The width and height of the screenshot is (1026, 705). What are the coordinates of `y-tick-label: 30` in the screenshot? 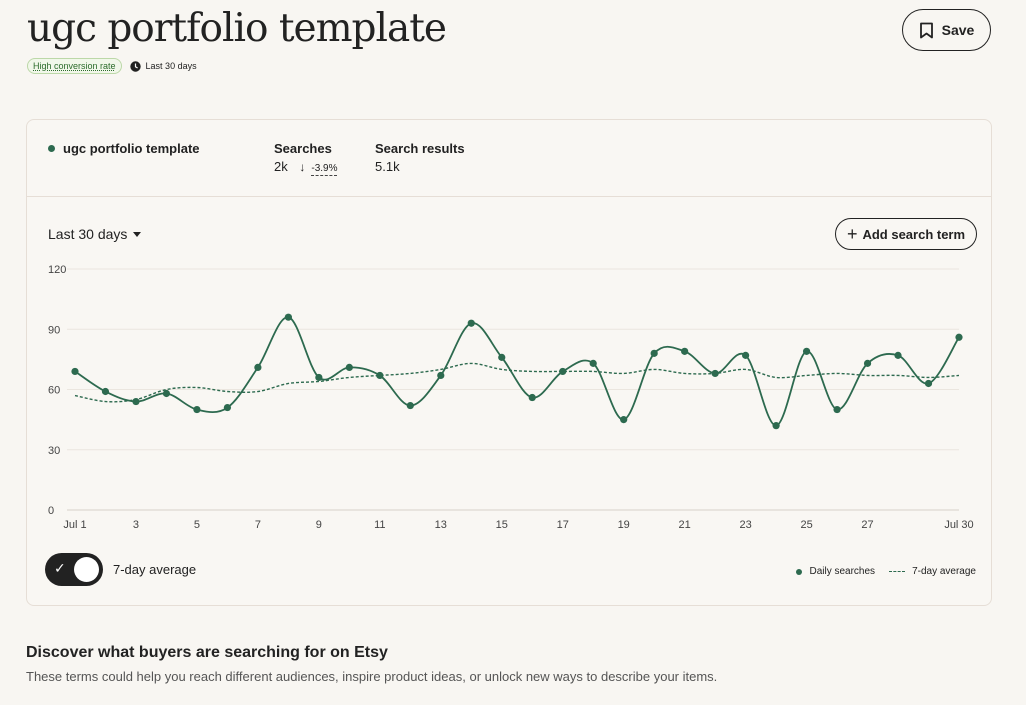 It's located at (54, 451).